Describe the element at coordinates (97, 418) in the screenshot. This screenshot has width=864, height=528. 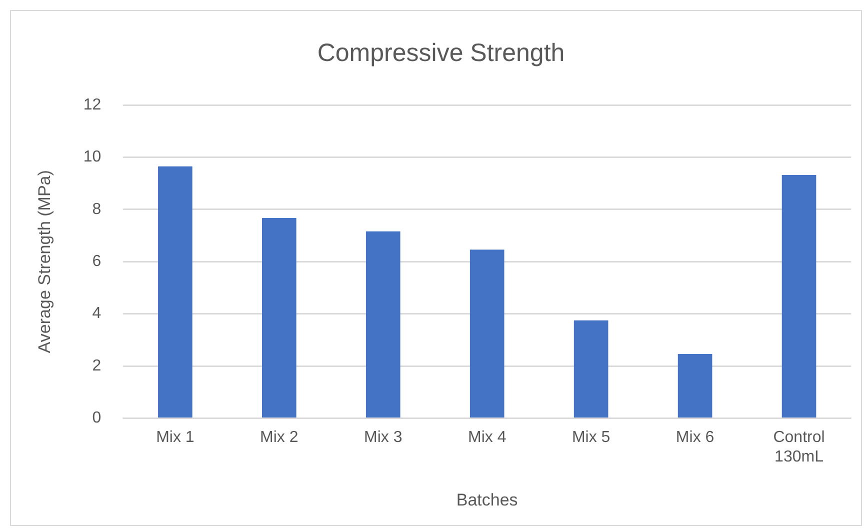
I see `y-tick-label: 0` at that location.